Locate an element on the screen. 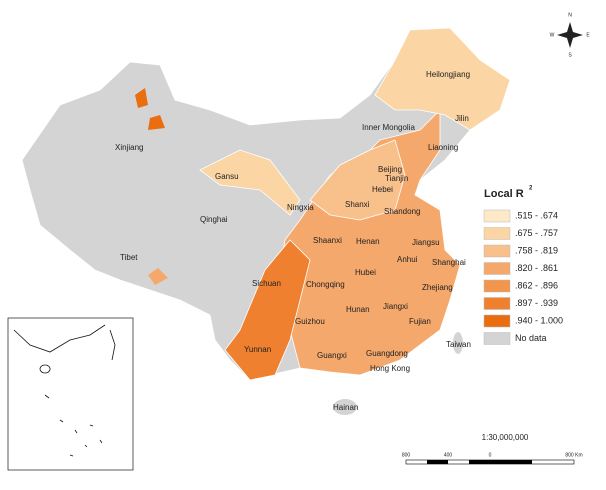 This screenshot has width=606, height=490. scale-tick: 800 is located at coordinates (406, 455).